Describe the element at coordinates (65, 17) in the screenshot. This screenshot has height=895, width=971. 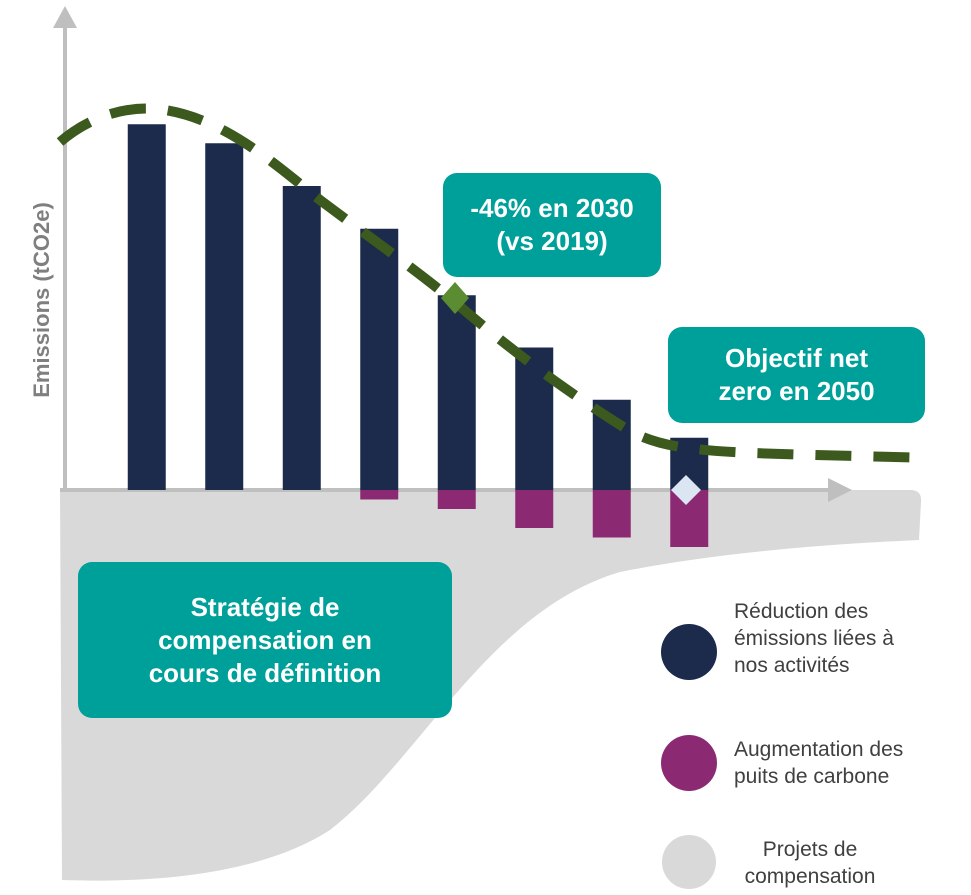
I see `y-axis-arrow` at that location.